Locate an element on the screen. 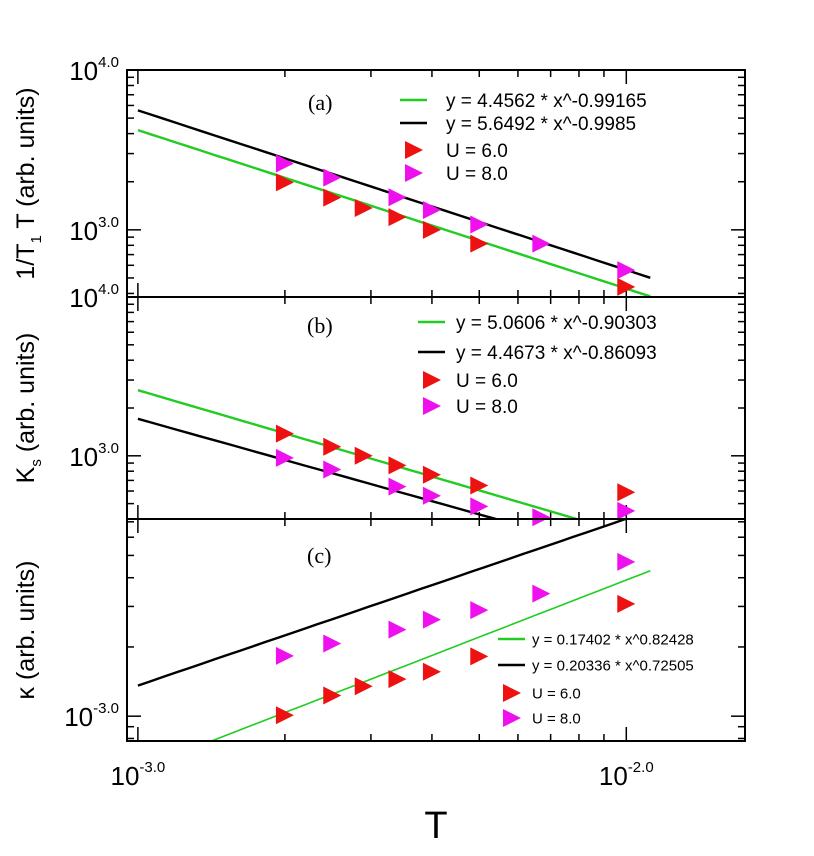  panel-label: (a) is located at coordinates (320, 102).